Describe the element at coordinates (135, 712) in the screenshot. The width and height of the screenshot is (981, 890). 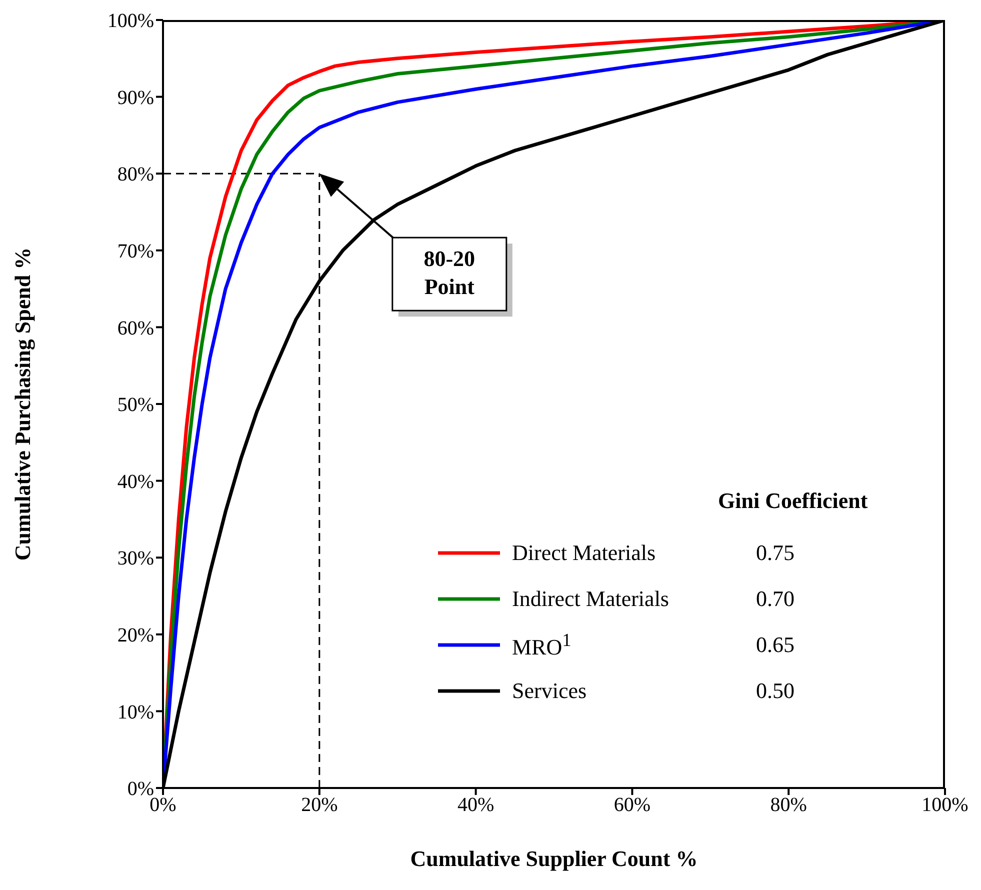
I see `y-tick-label: 10%` at that location.